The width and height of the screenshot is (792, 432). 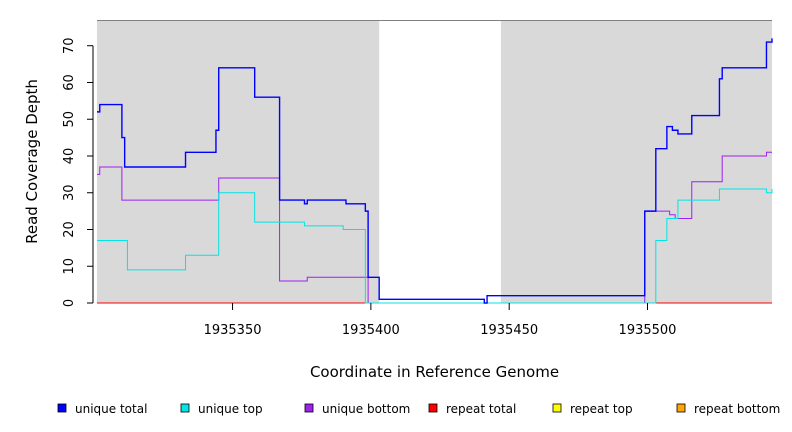 I want to click on legend-label: repeat total, so click(x=481, y=409).